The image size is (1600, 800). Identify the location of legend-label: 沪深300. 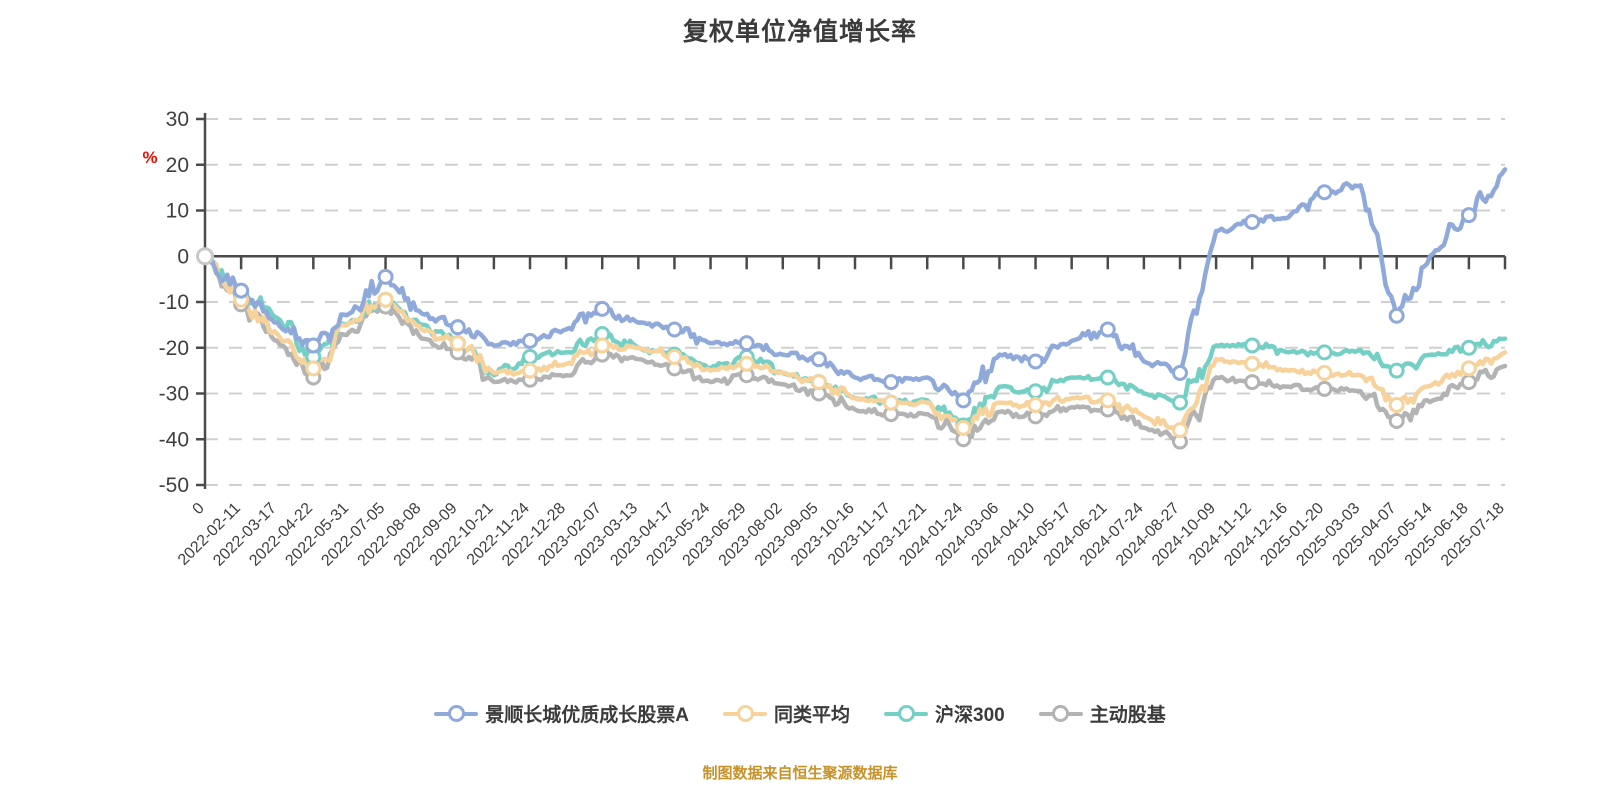
(970, 715).